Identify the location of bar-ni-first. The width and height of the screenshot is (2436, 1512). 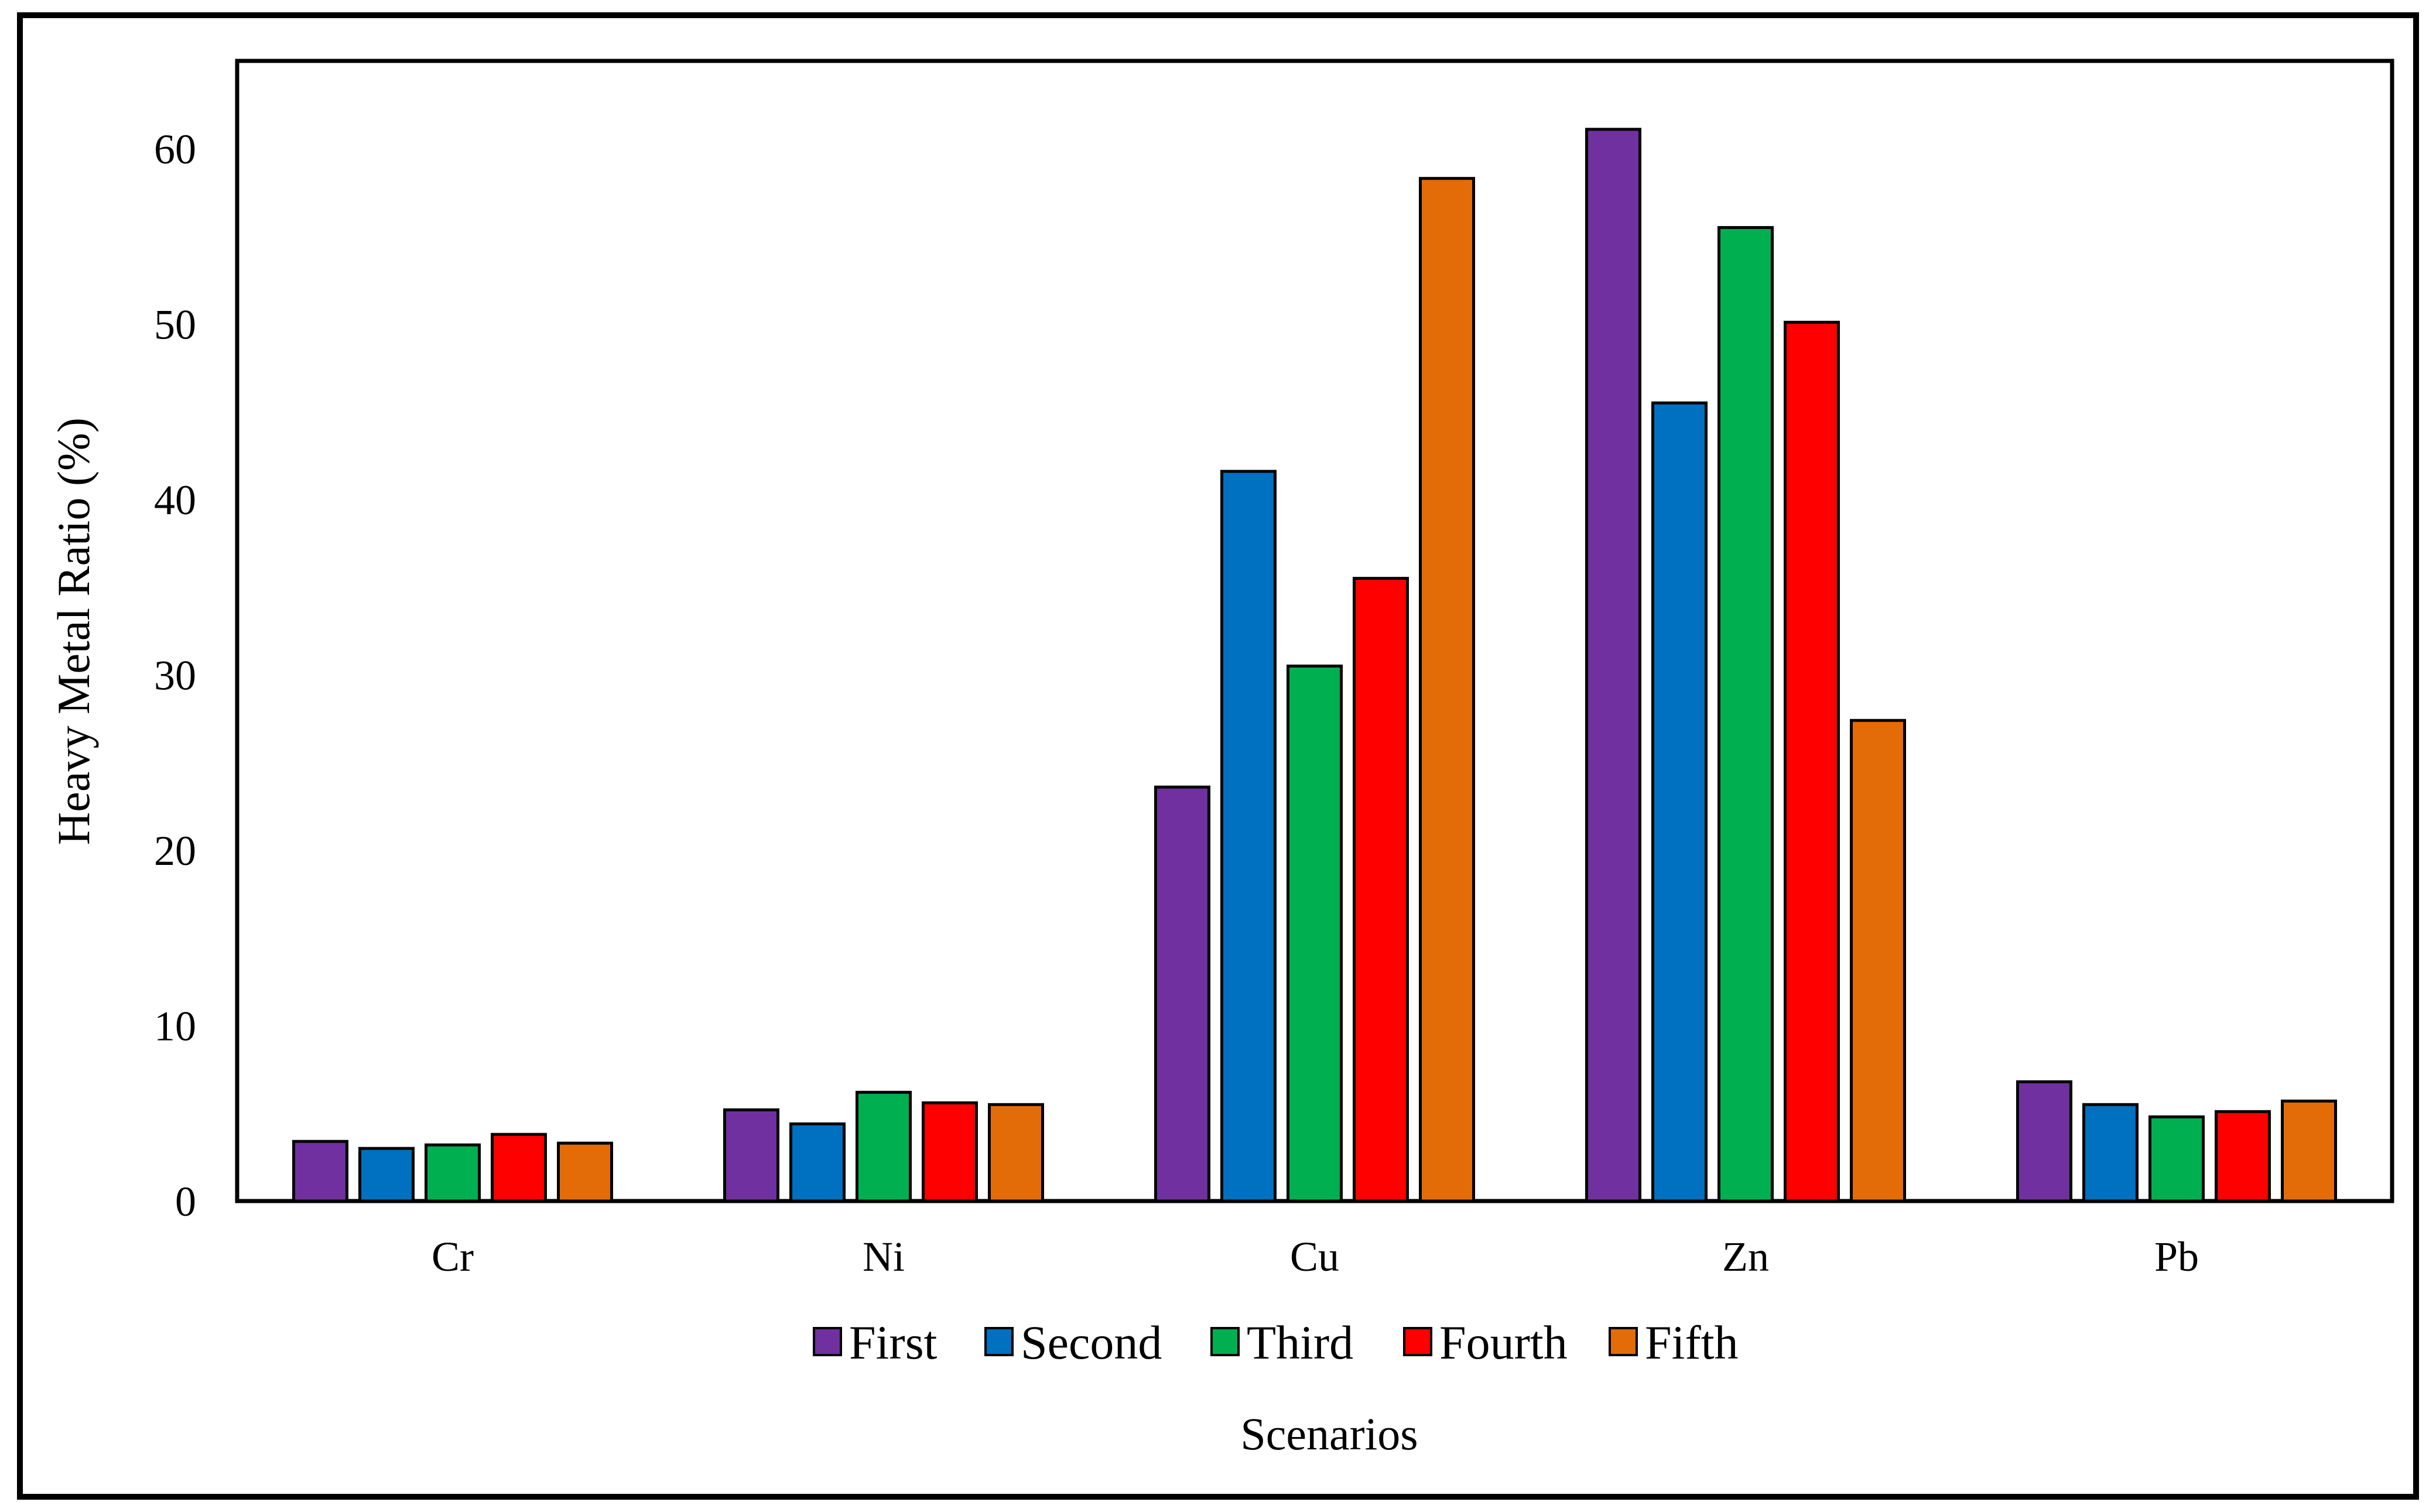
(751, 1155).